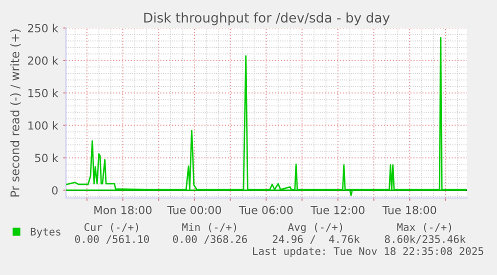 The height and width of the screenshot is (275, 497). What do you see at coordinates (43, 125) in the screenshot?
I see `y-tick-label: 100 k` at bounding box center [43, 125].